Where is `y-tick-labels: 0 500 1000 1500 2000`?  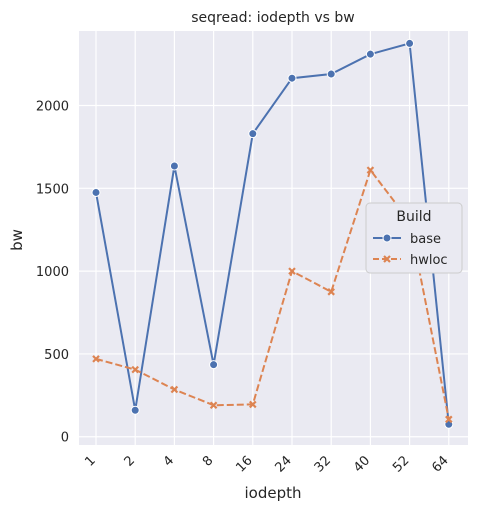 y-tick-labels: 0 500 1000 1500 2000 is located at coordinates (52, 273).